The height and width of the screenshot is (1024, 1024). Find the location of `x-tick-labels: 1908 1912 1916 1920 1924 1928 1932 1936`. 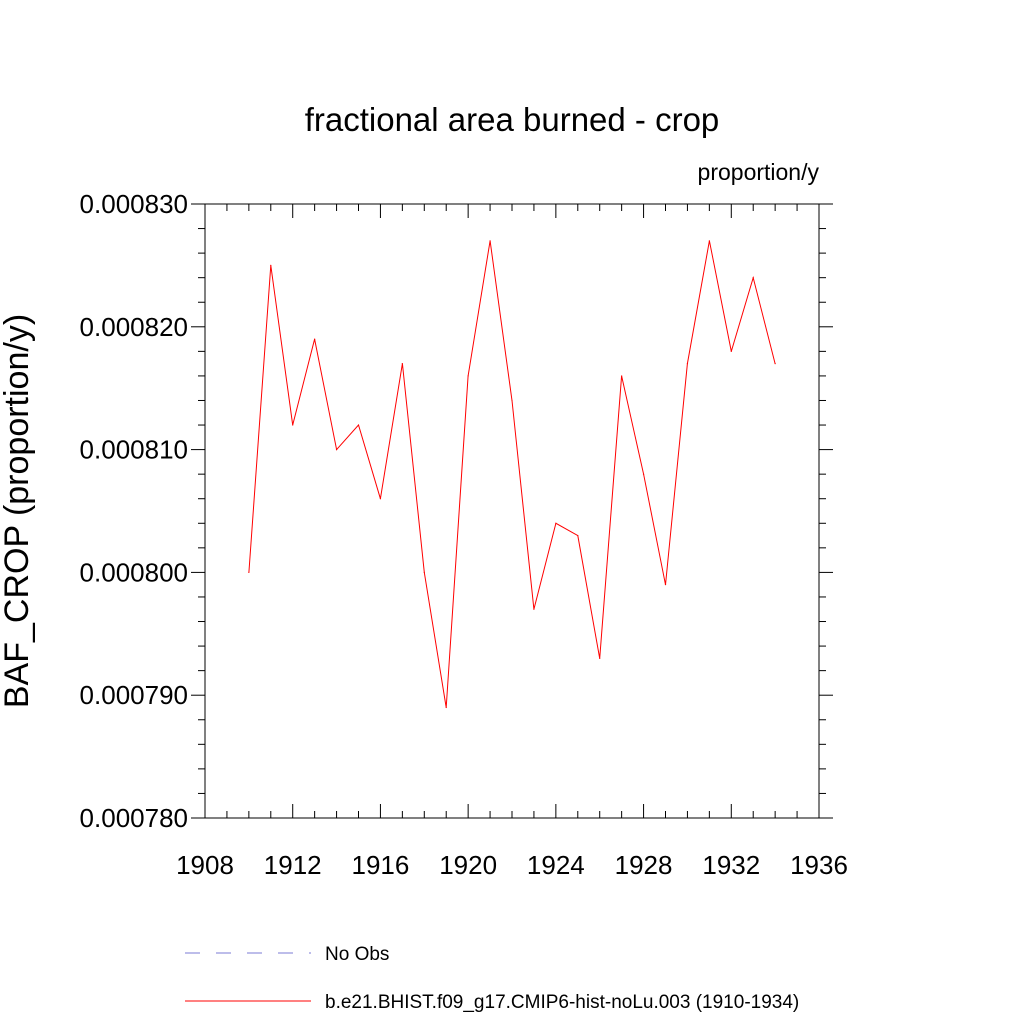

x-tick-labels: 1908 1912 1916 1920 1924 1928 1932 1936 is located at coordinates (512, 865).